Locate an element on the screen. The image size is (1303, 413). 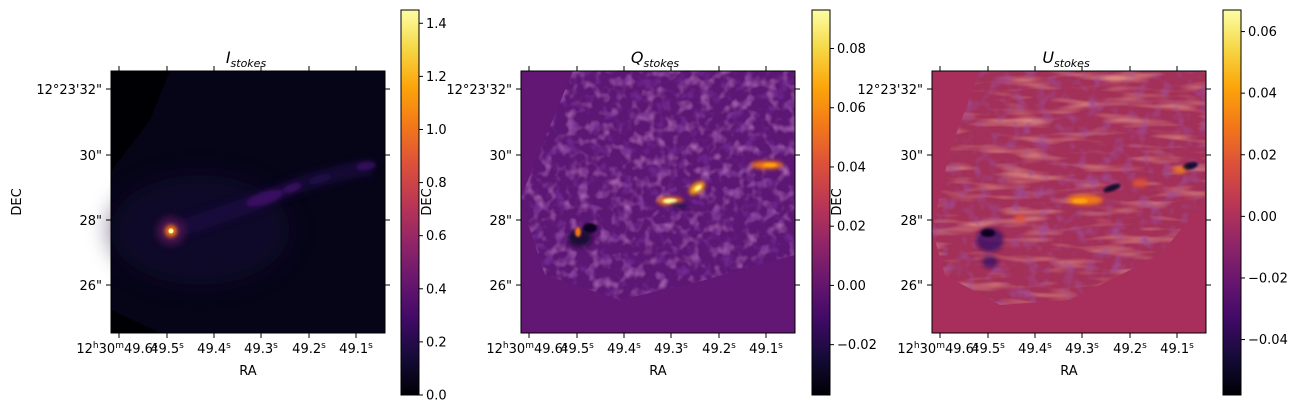
panel-1-y-ticks: 12°23'32" 30" 28" 26" is located at coordinates (213, 188).